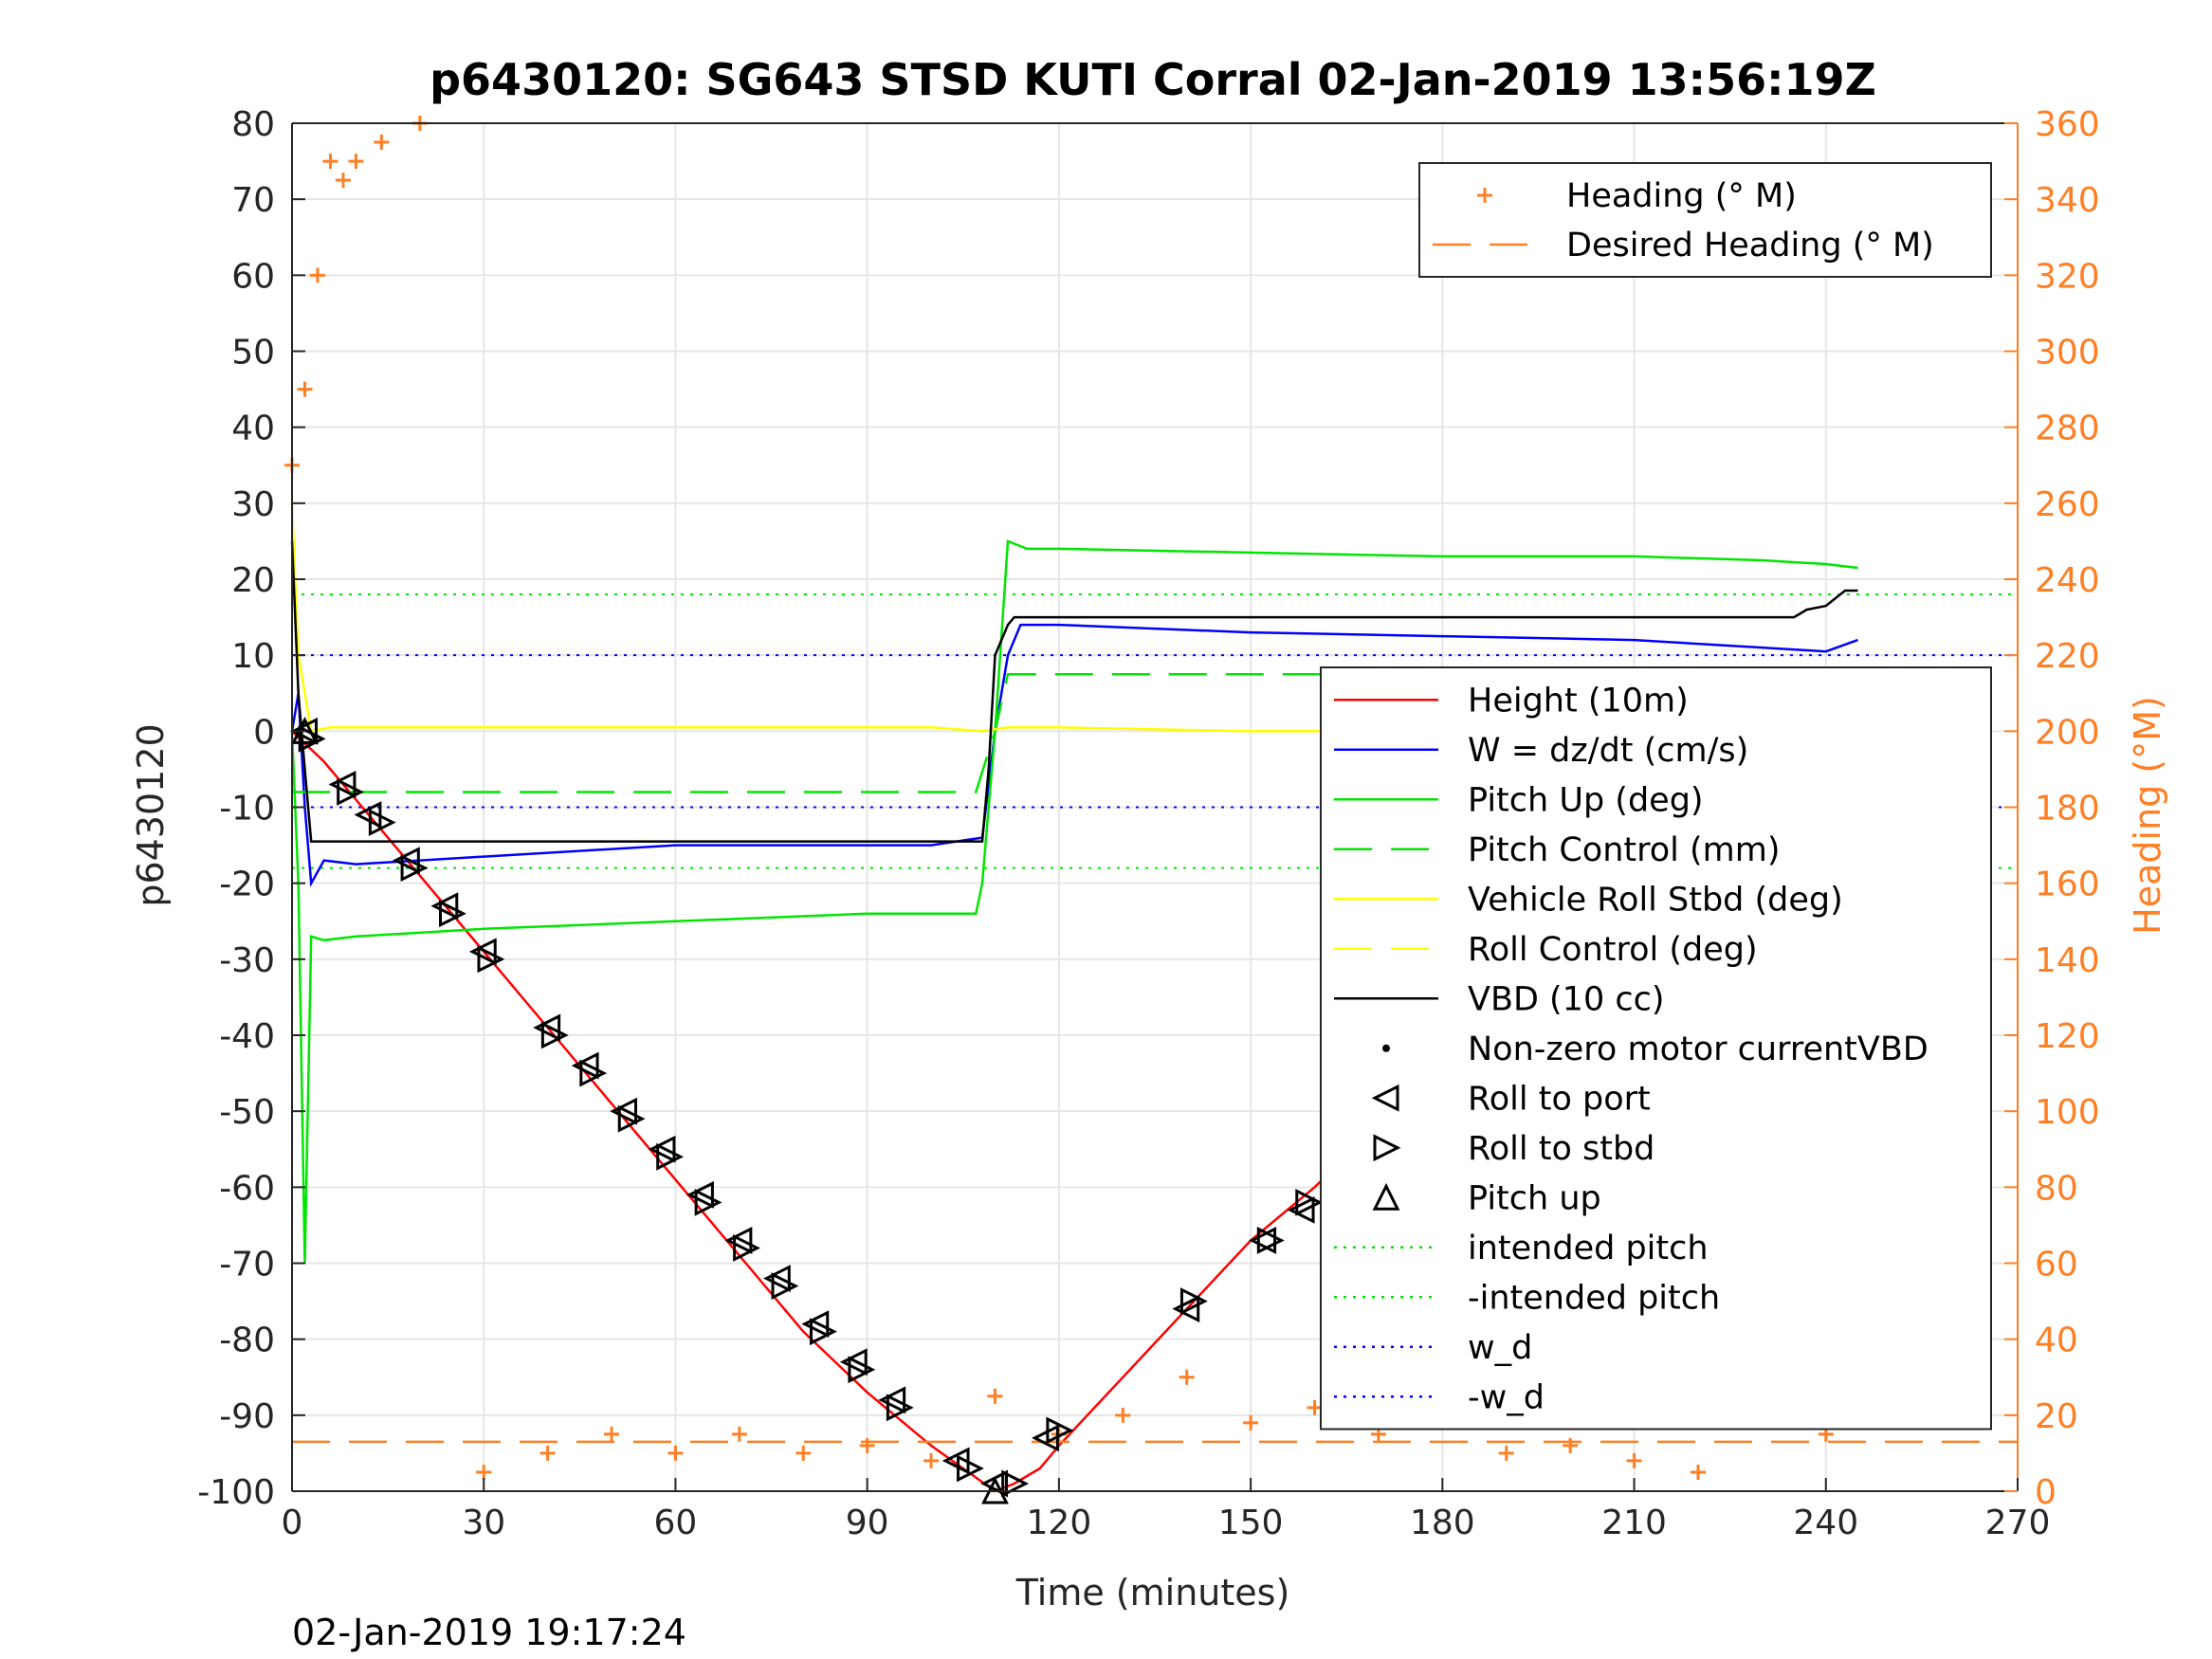  What do you see at coordinates (253, 656) in the screenshot?
I see `y-tick-label-left: 10` at bounding box center [253, 656].